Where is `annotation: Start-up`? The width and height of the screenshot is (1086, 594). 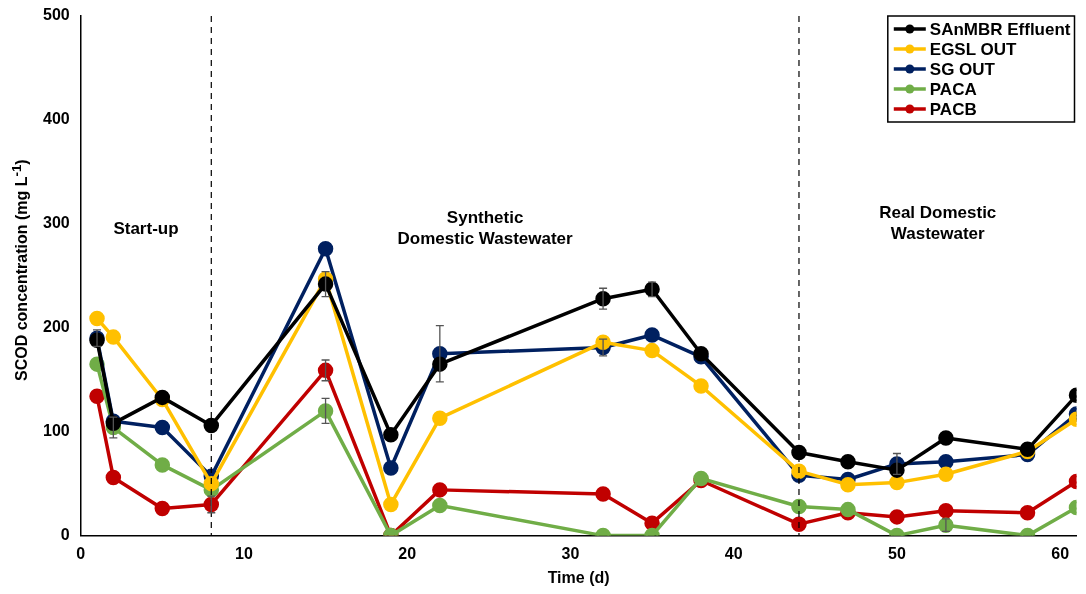
annotation: Start-up is located at coordinates (146, 228).